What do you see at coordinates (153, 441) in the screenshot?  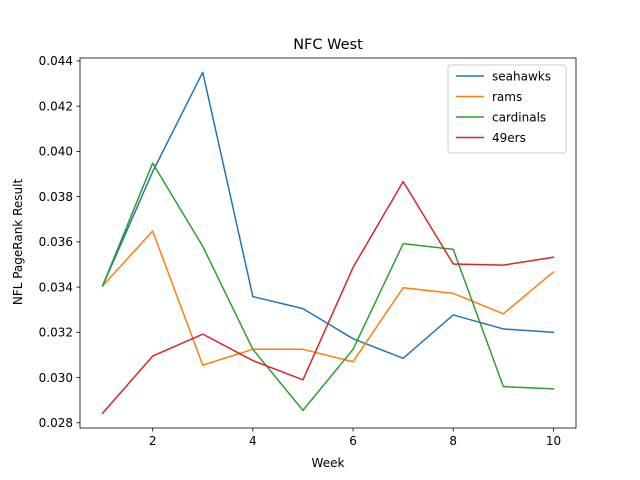 I see `x-tick-label: 2` at bounding box center [153, 441].